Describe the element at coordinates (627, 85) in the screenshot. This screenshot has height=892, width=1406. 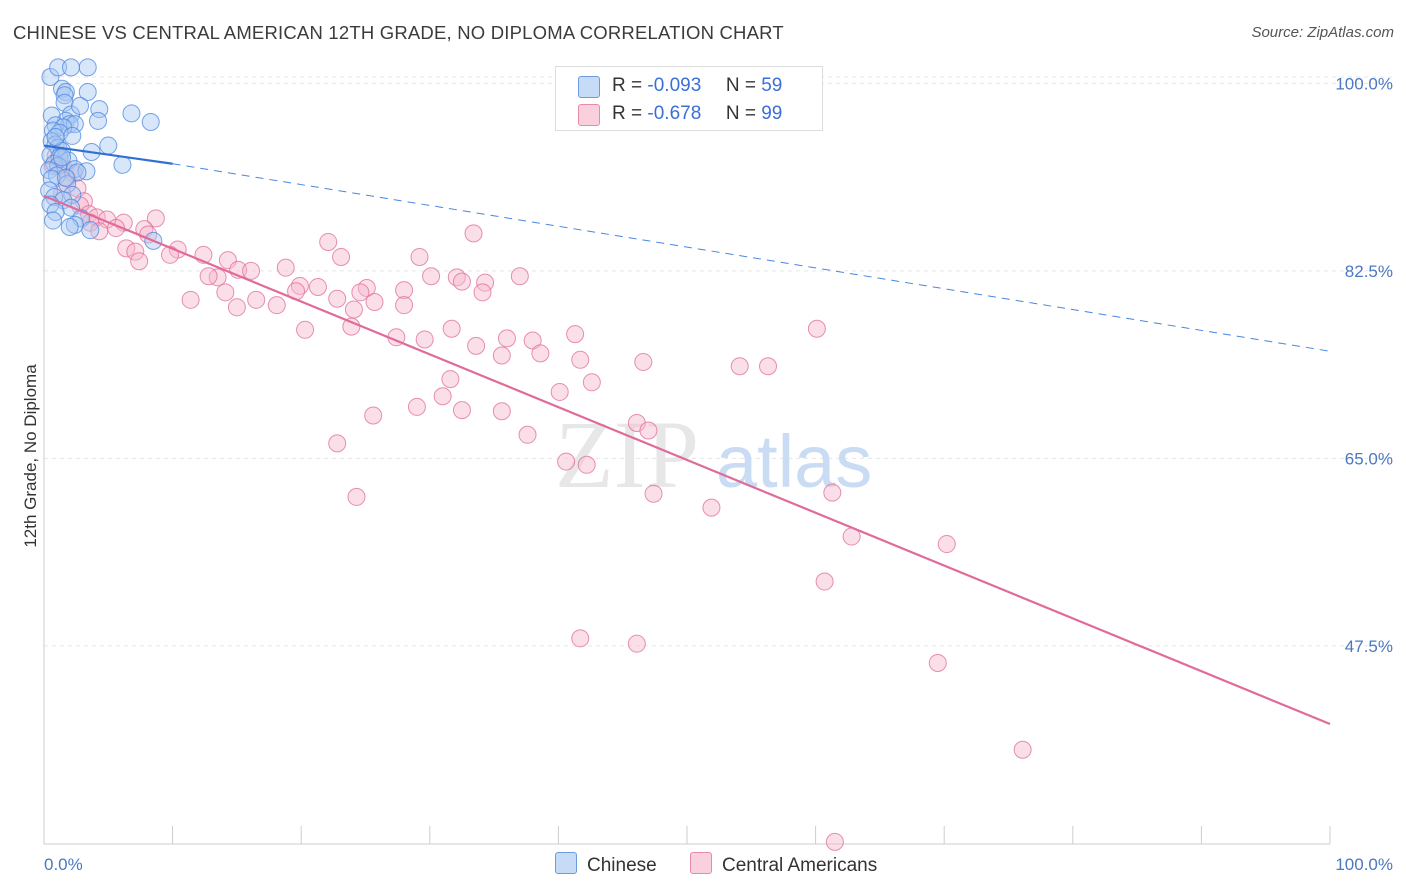
I see `legend-r-label: R =` at that location.